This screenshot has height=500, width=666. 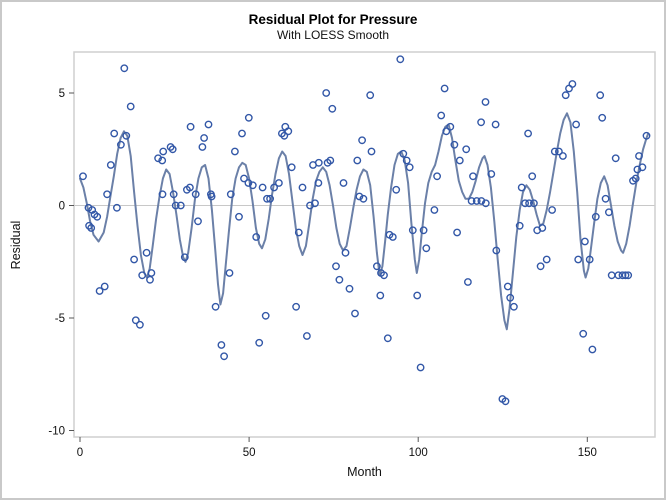 I want to click on y-tick-label: -10, so click(x=56, y=432).